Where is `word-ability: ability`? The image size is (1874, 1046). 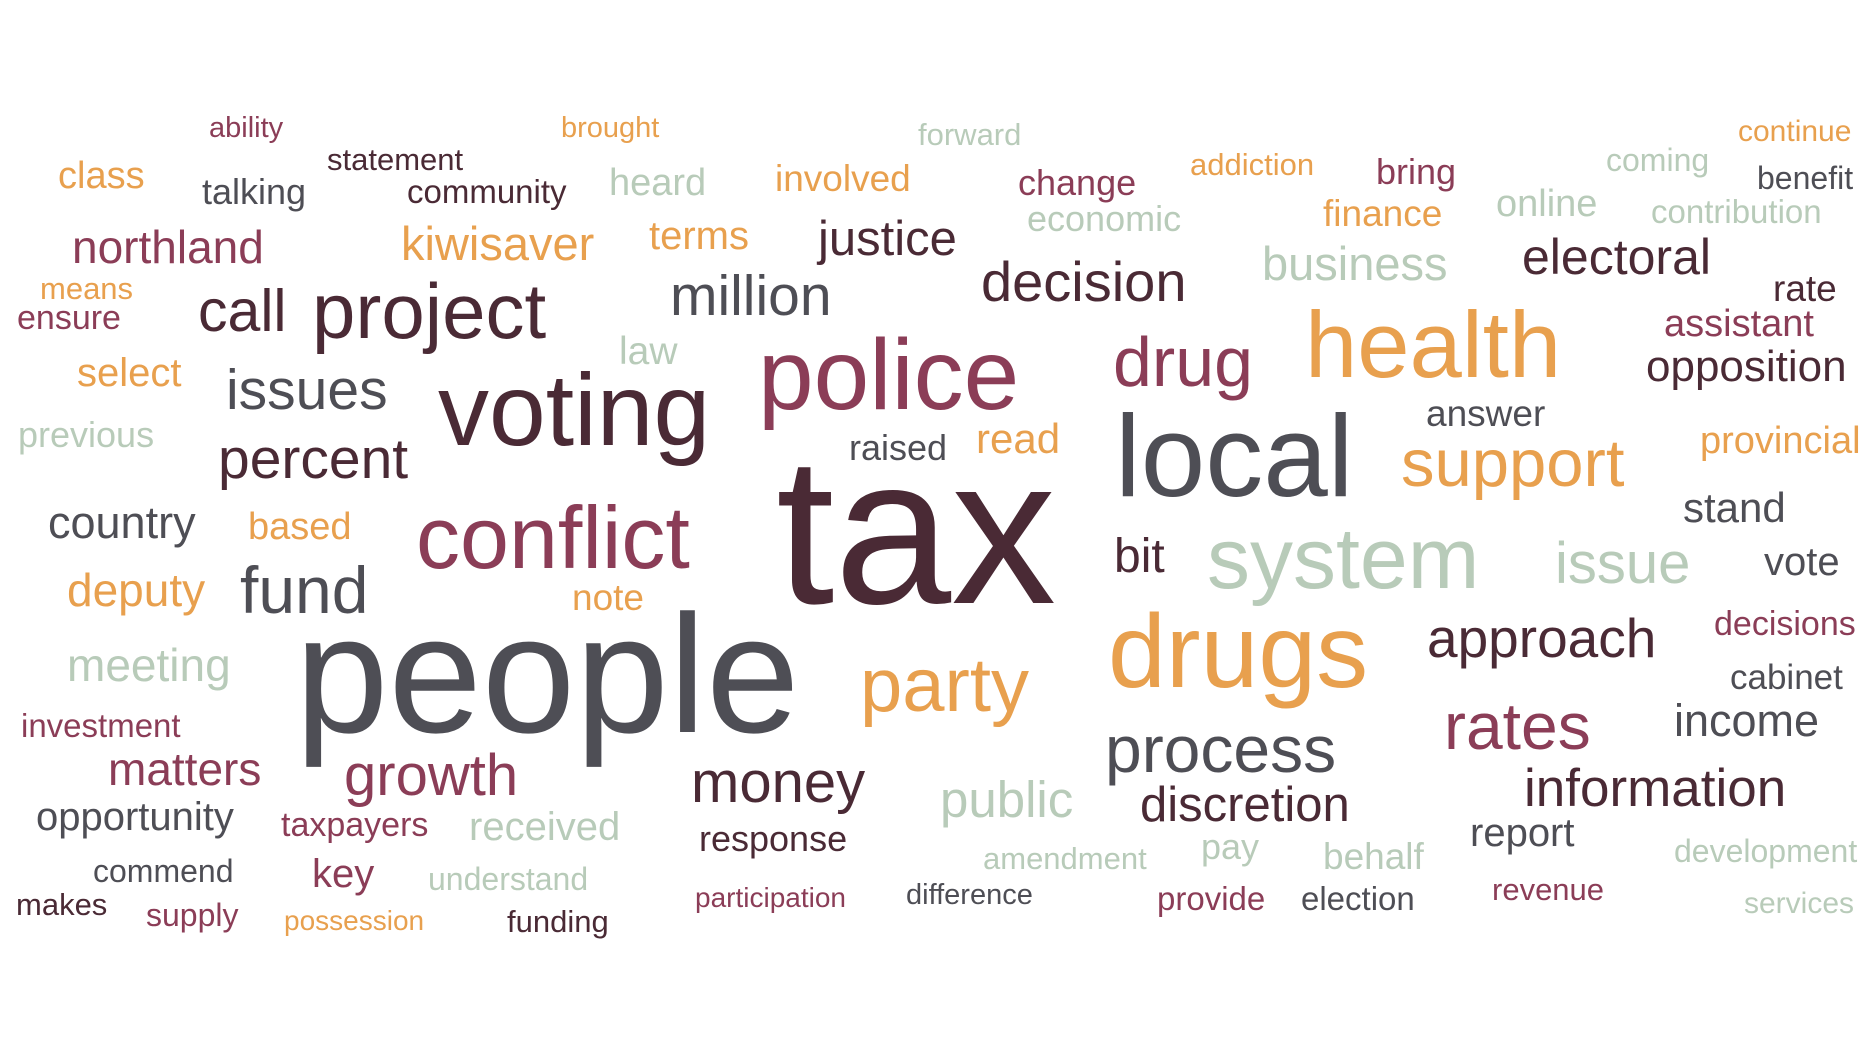 word-ability: ability is located at coordinates (246, 128).